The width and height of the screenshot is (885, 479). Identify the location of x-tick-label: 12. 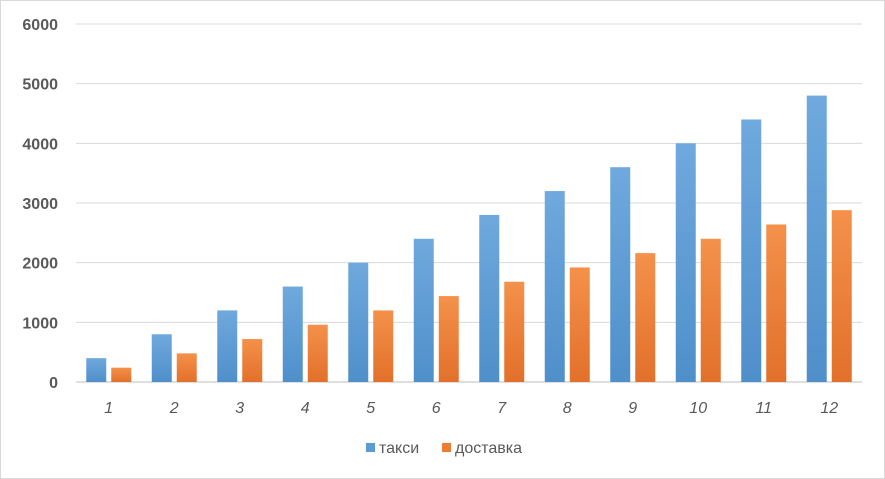
(829, 408).